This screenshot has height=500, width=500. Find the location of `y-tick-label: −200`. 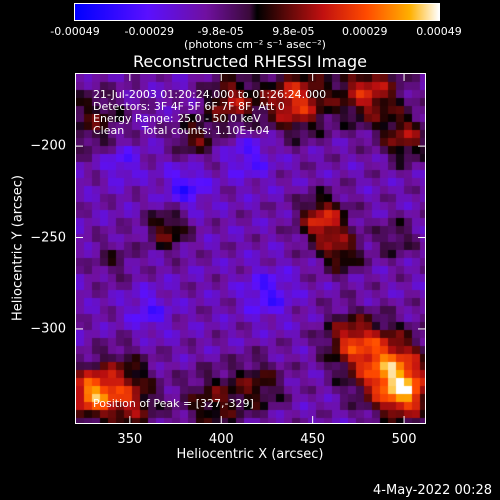

y-tick-label: −200 is located at coordinates (48, 146).